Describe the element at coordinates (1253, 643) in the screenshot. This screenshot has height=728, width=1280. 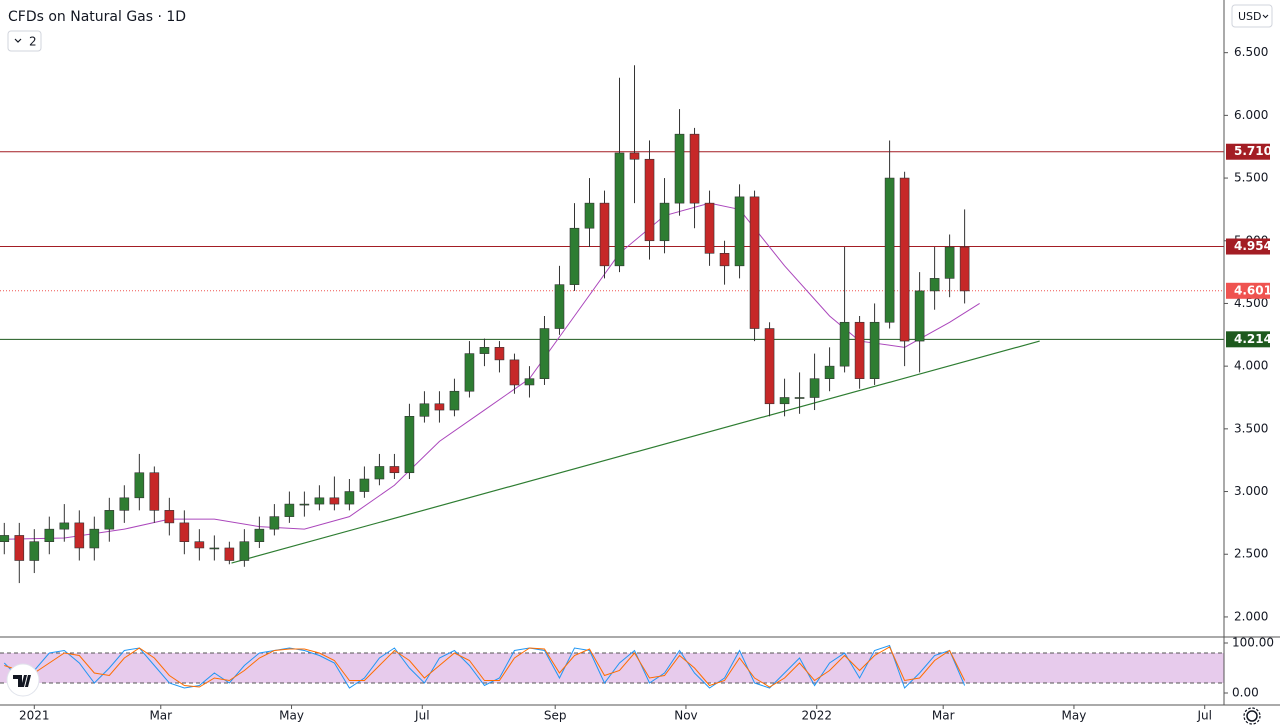
I see `y-tick-label: 100.00` at that location.